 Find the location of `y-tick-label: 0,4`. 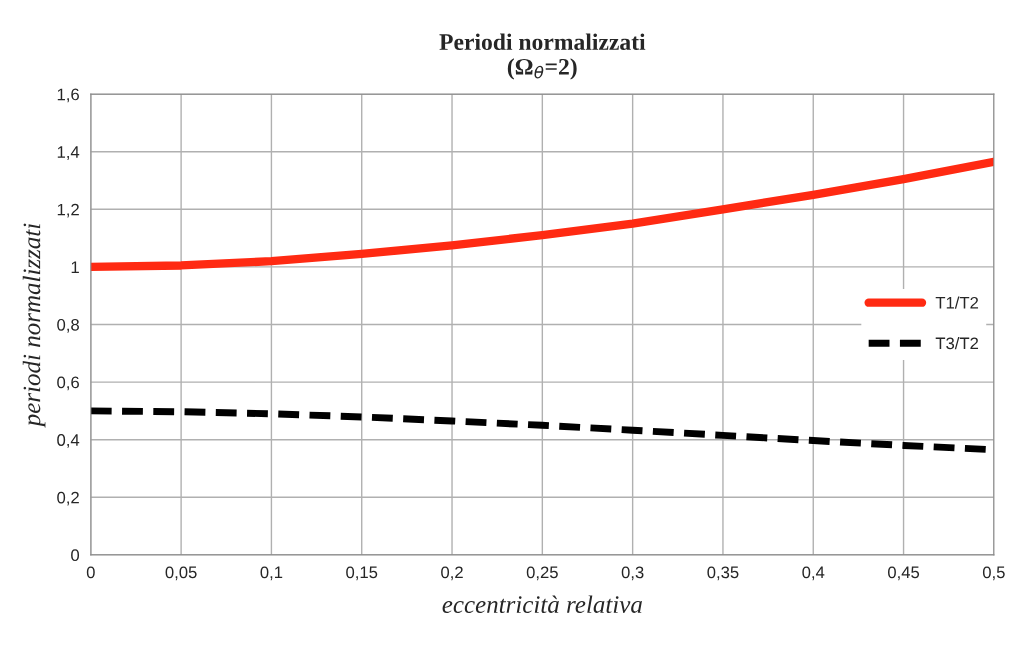

y-tick-label: 0,4 is located at coordinates (68, 441).